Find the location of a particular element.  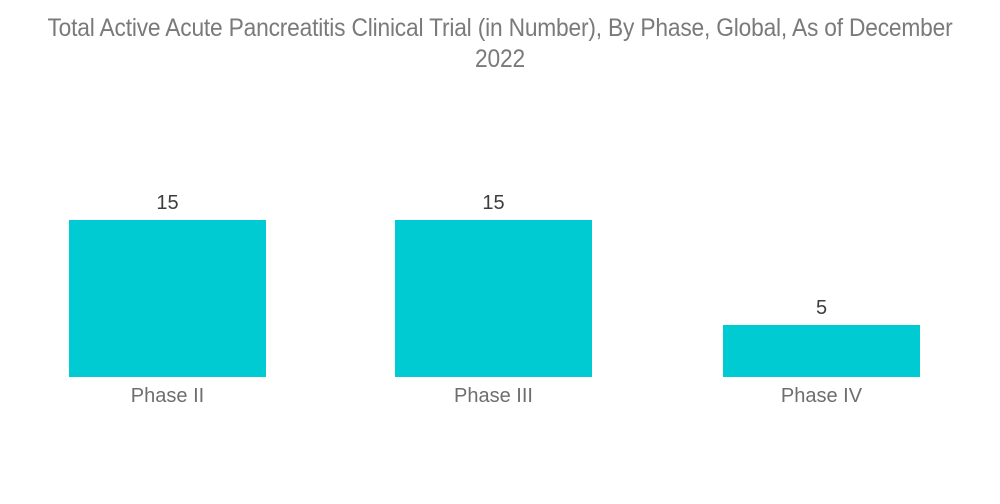

bar-phase-iii is located at coordinates (493, 298).